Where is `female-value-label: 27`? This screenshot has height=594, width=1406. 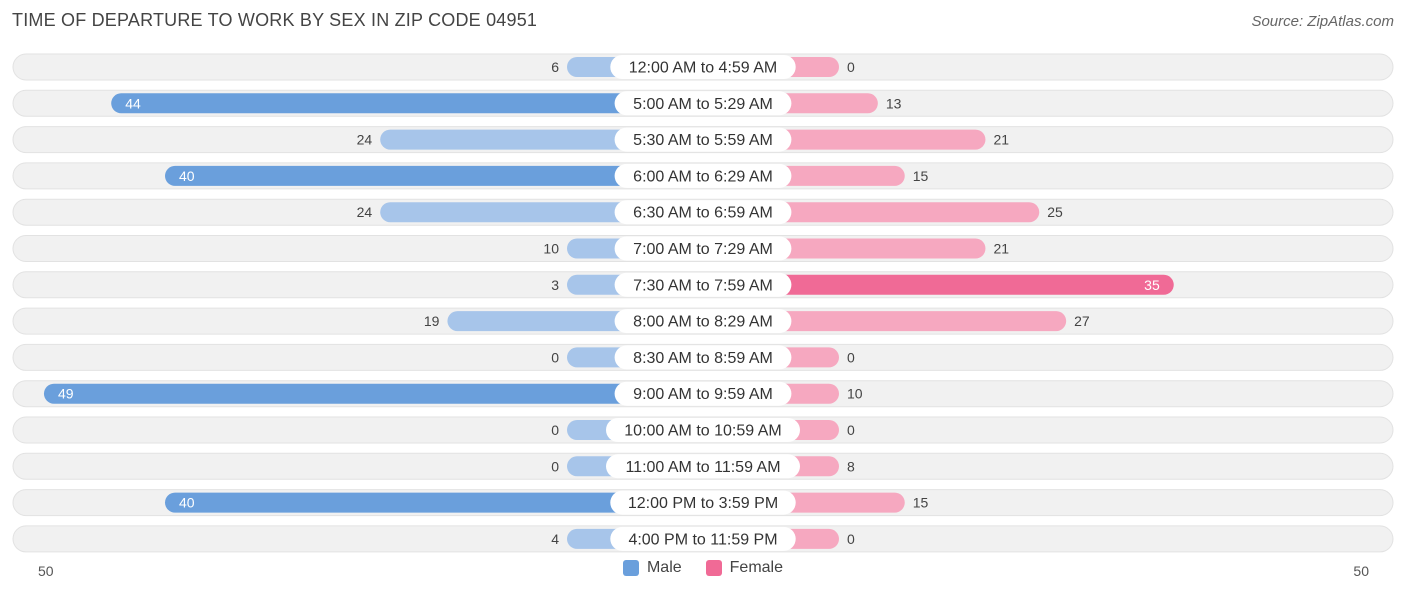
female-value-label: 27 is located at coordinates (1082, 321).